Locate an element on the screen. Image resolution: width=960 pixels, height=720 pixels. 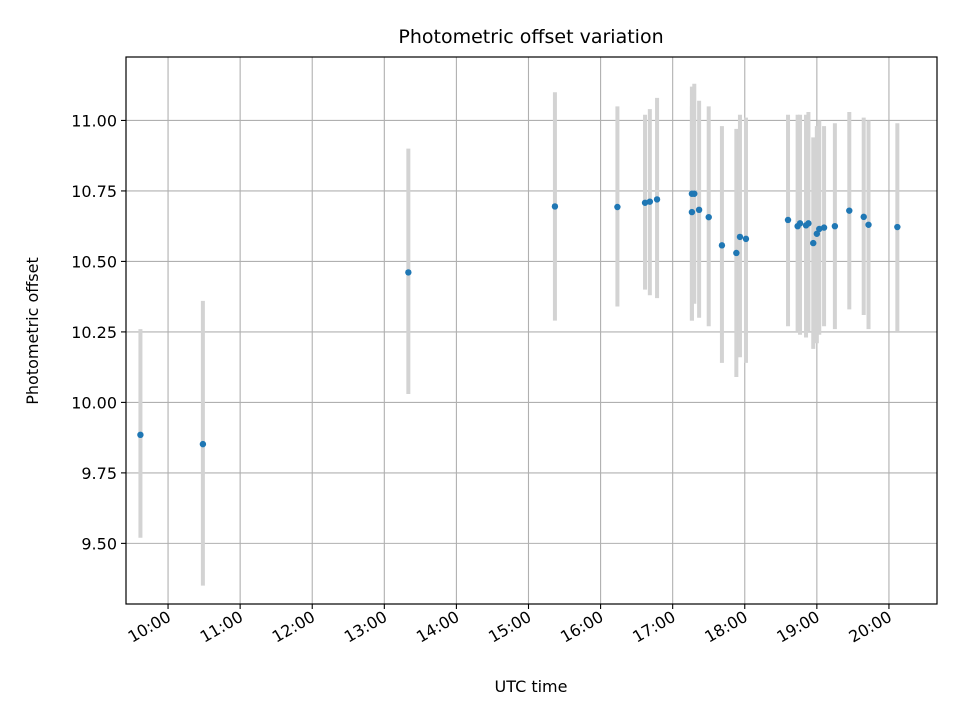
chart-title: Photometric offset variation is located at coordinates (530, 37).